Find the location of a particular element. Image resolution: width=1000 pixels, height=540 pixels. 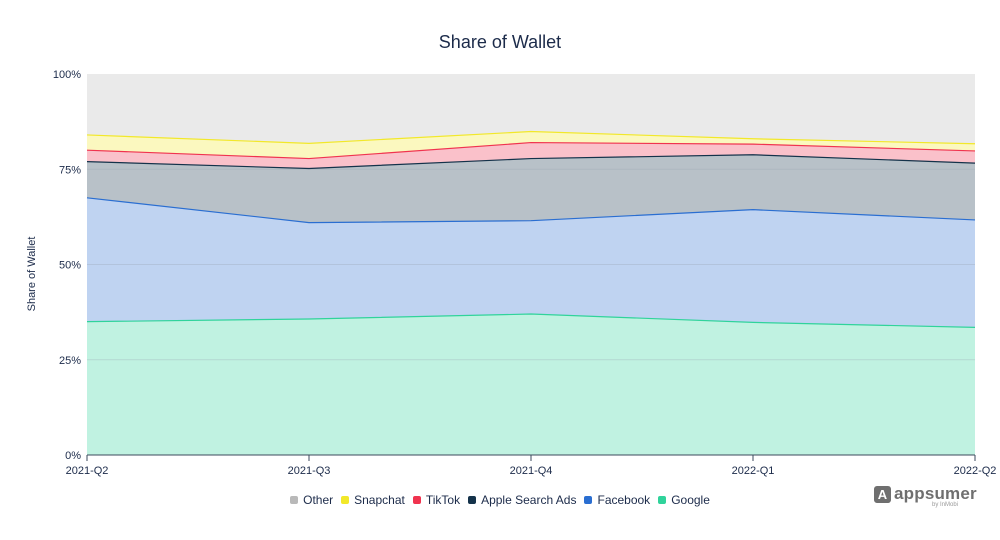

legend-item-tiktok: TikTok is located at coordinates (436, 500).